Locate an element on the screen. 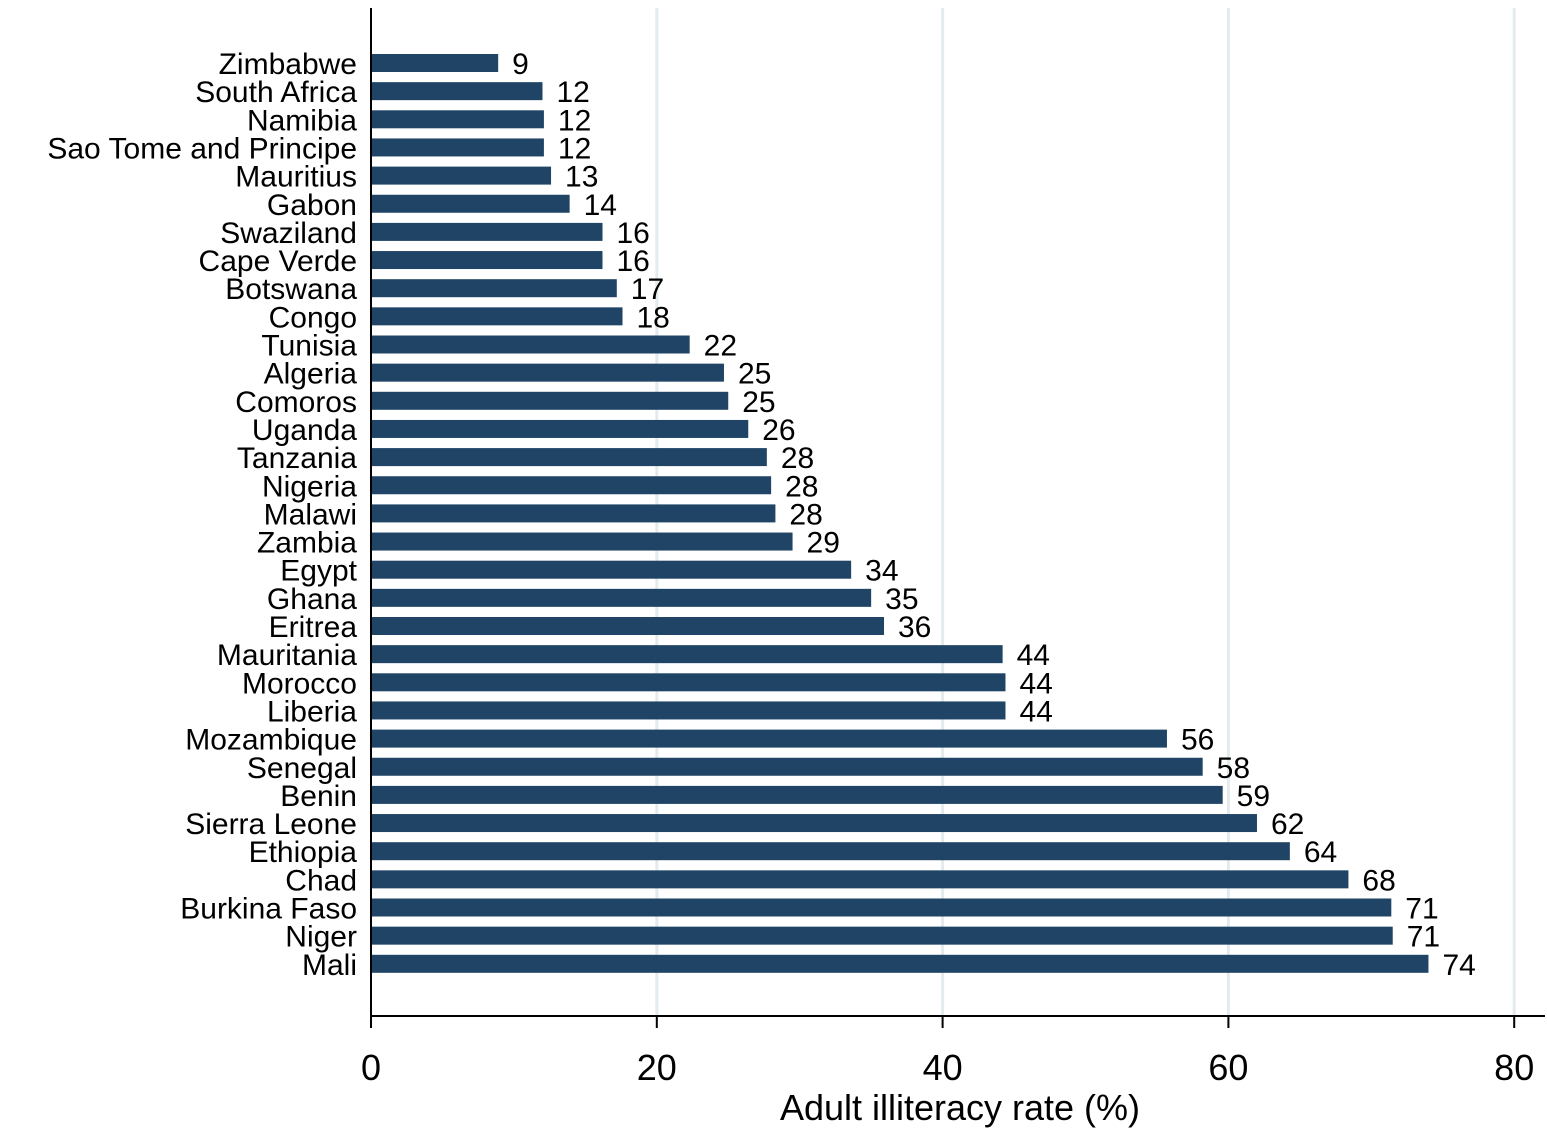  category-label: Mauritania is located at coordinates (287, 655).